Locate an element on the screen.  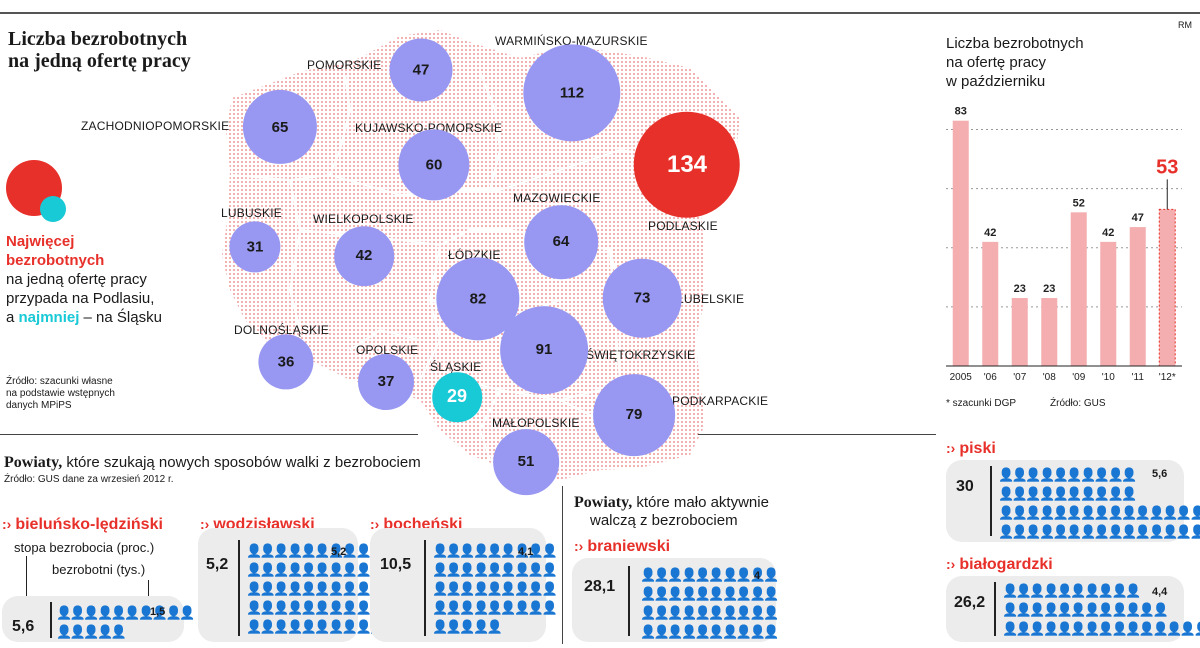
bar-footnote: * szacunki DGP is located at coordinates (981, 403).